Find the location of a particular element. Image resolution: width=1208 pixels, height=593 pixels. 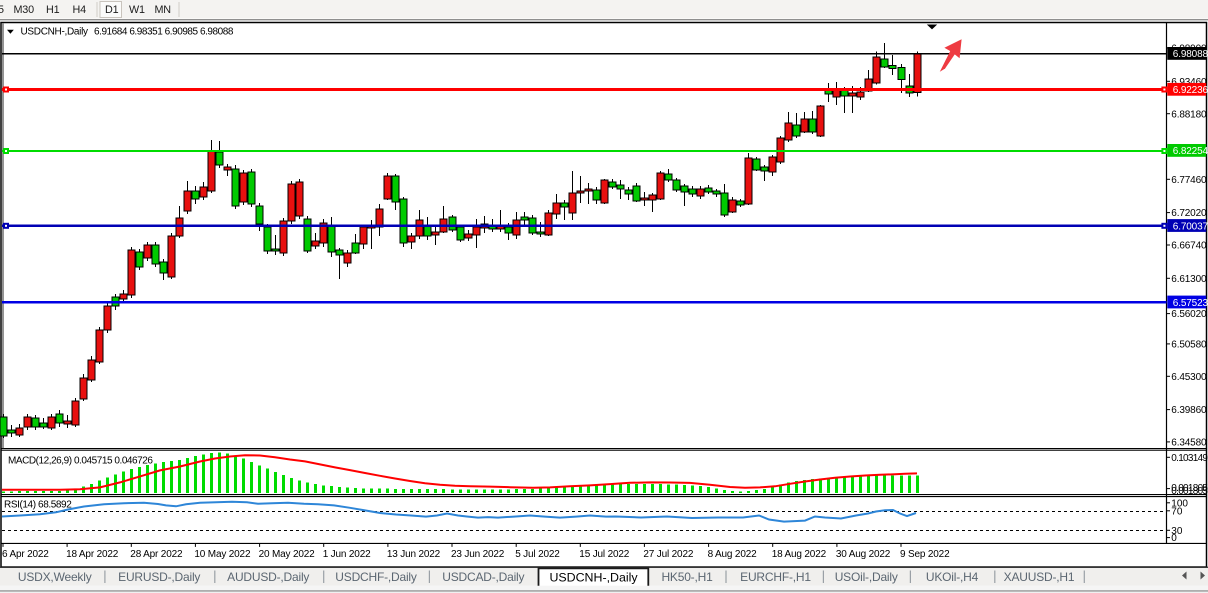

svg-text: H1 is located at coordinates (53, 10).